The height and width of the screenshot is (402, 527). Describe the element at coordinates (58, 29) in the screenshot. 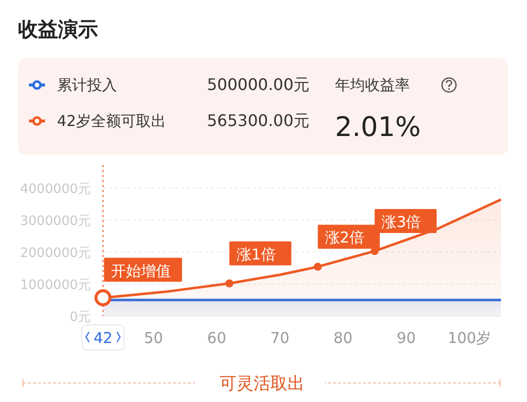

I see `chart-title: 收益演示` at that location.